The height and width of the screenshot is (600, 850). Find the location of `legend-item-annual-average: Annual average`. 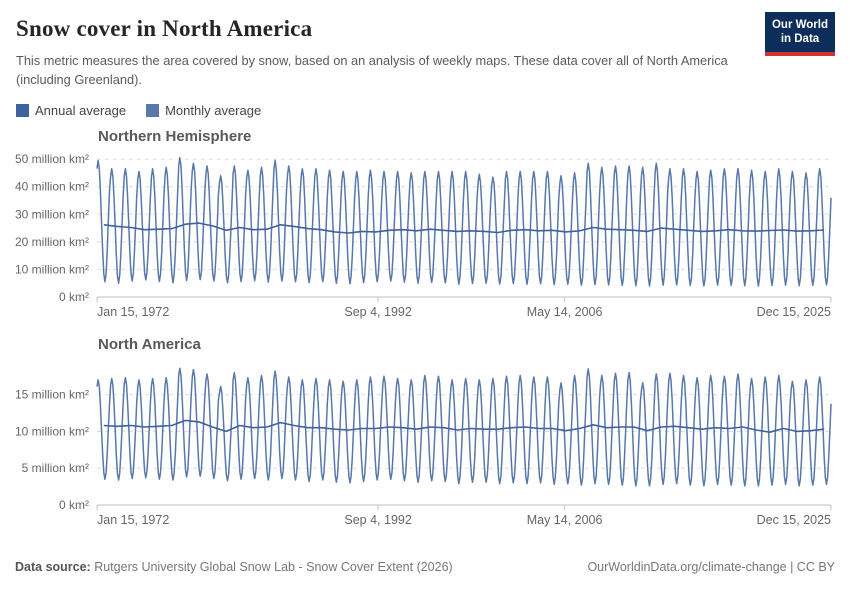

legend-item-annual-average: Annual average is located at coordinates (71, 110).